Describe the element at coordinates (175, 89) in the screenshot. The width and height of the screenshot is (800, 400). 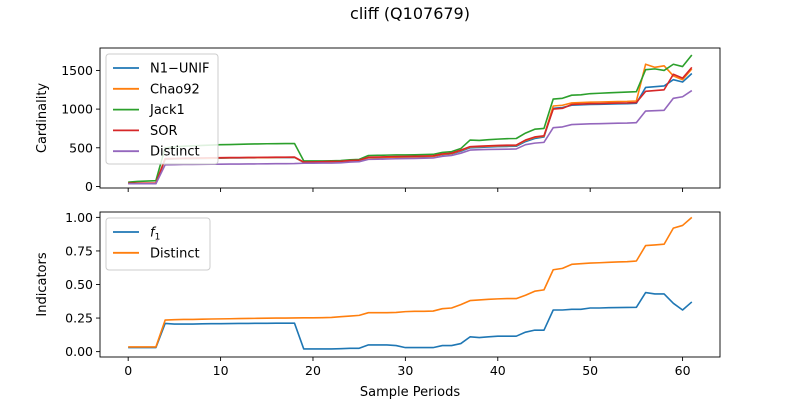
I see `legend-label: Chao92` at that location.